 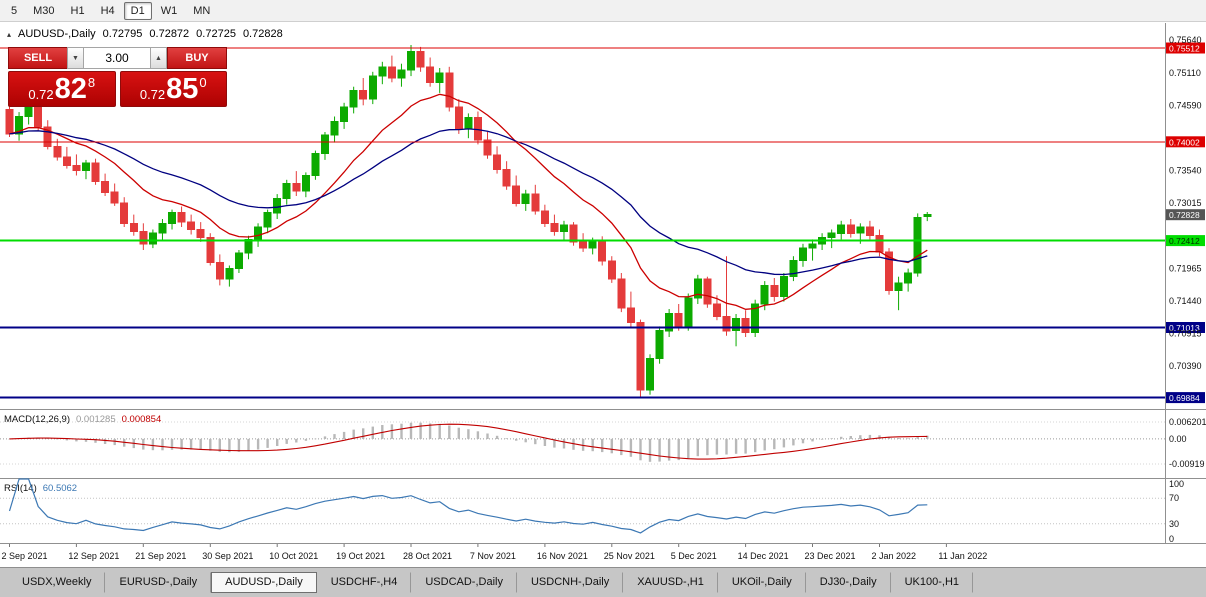 What do you see at coordinates (93, 556) in the screenshot?
I see `svg-text: 12 Sep 2021` at bounding box center [93, 556].